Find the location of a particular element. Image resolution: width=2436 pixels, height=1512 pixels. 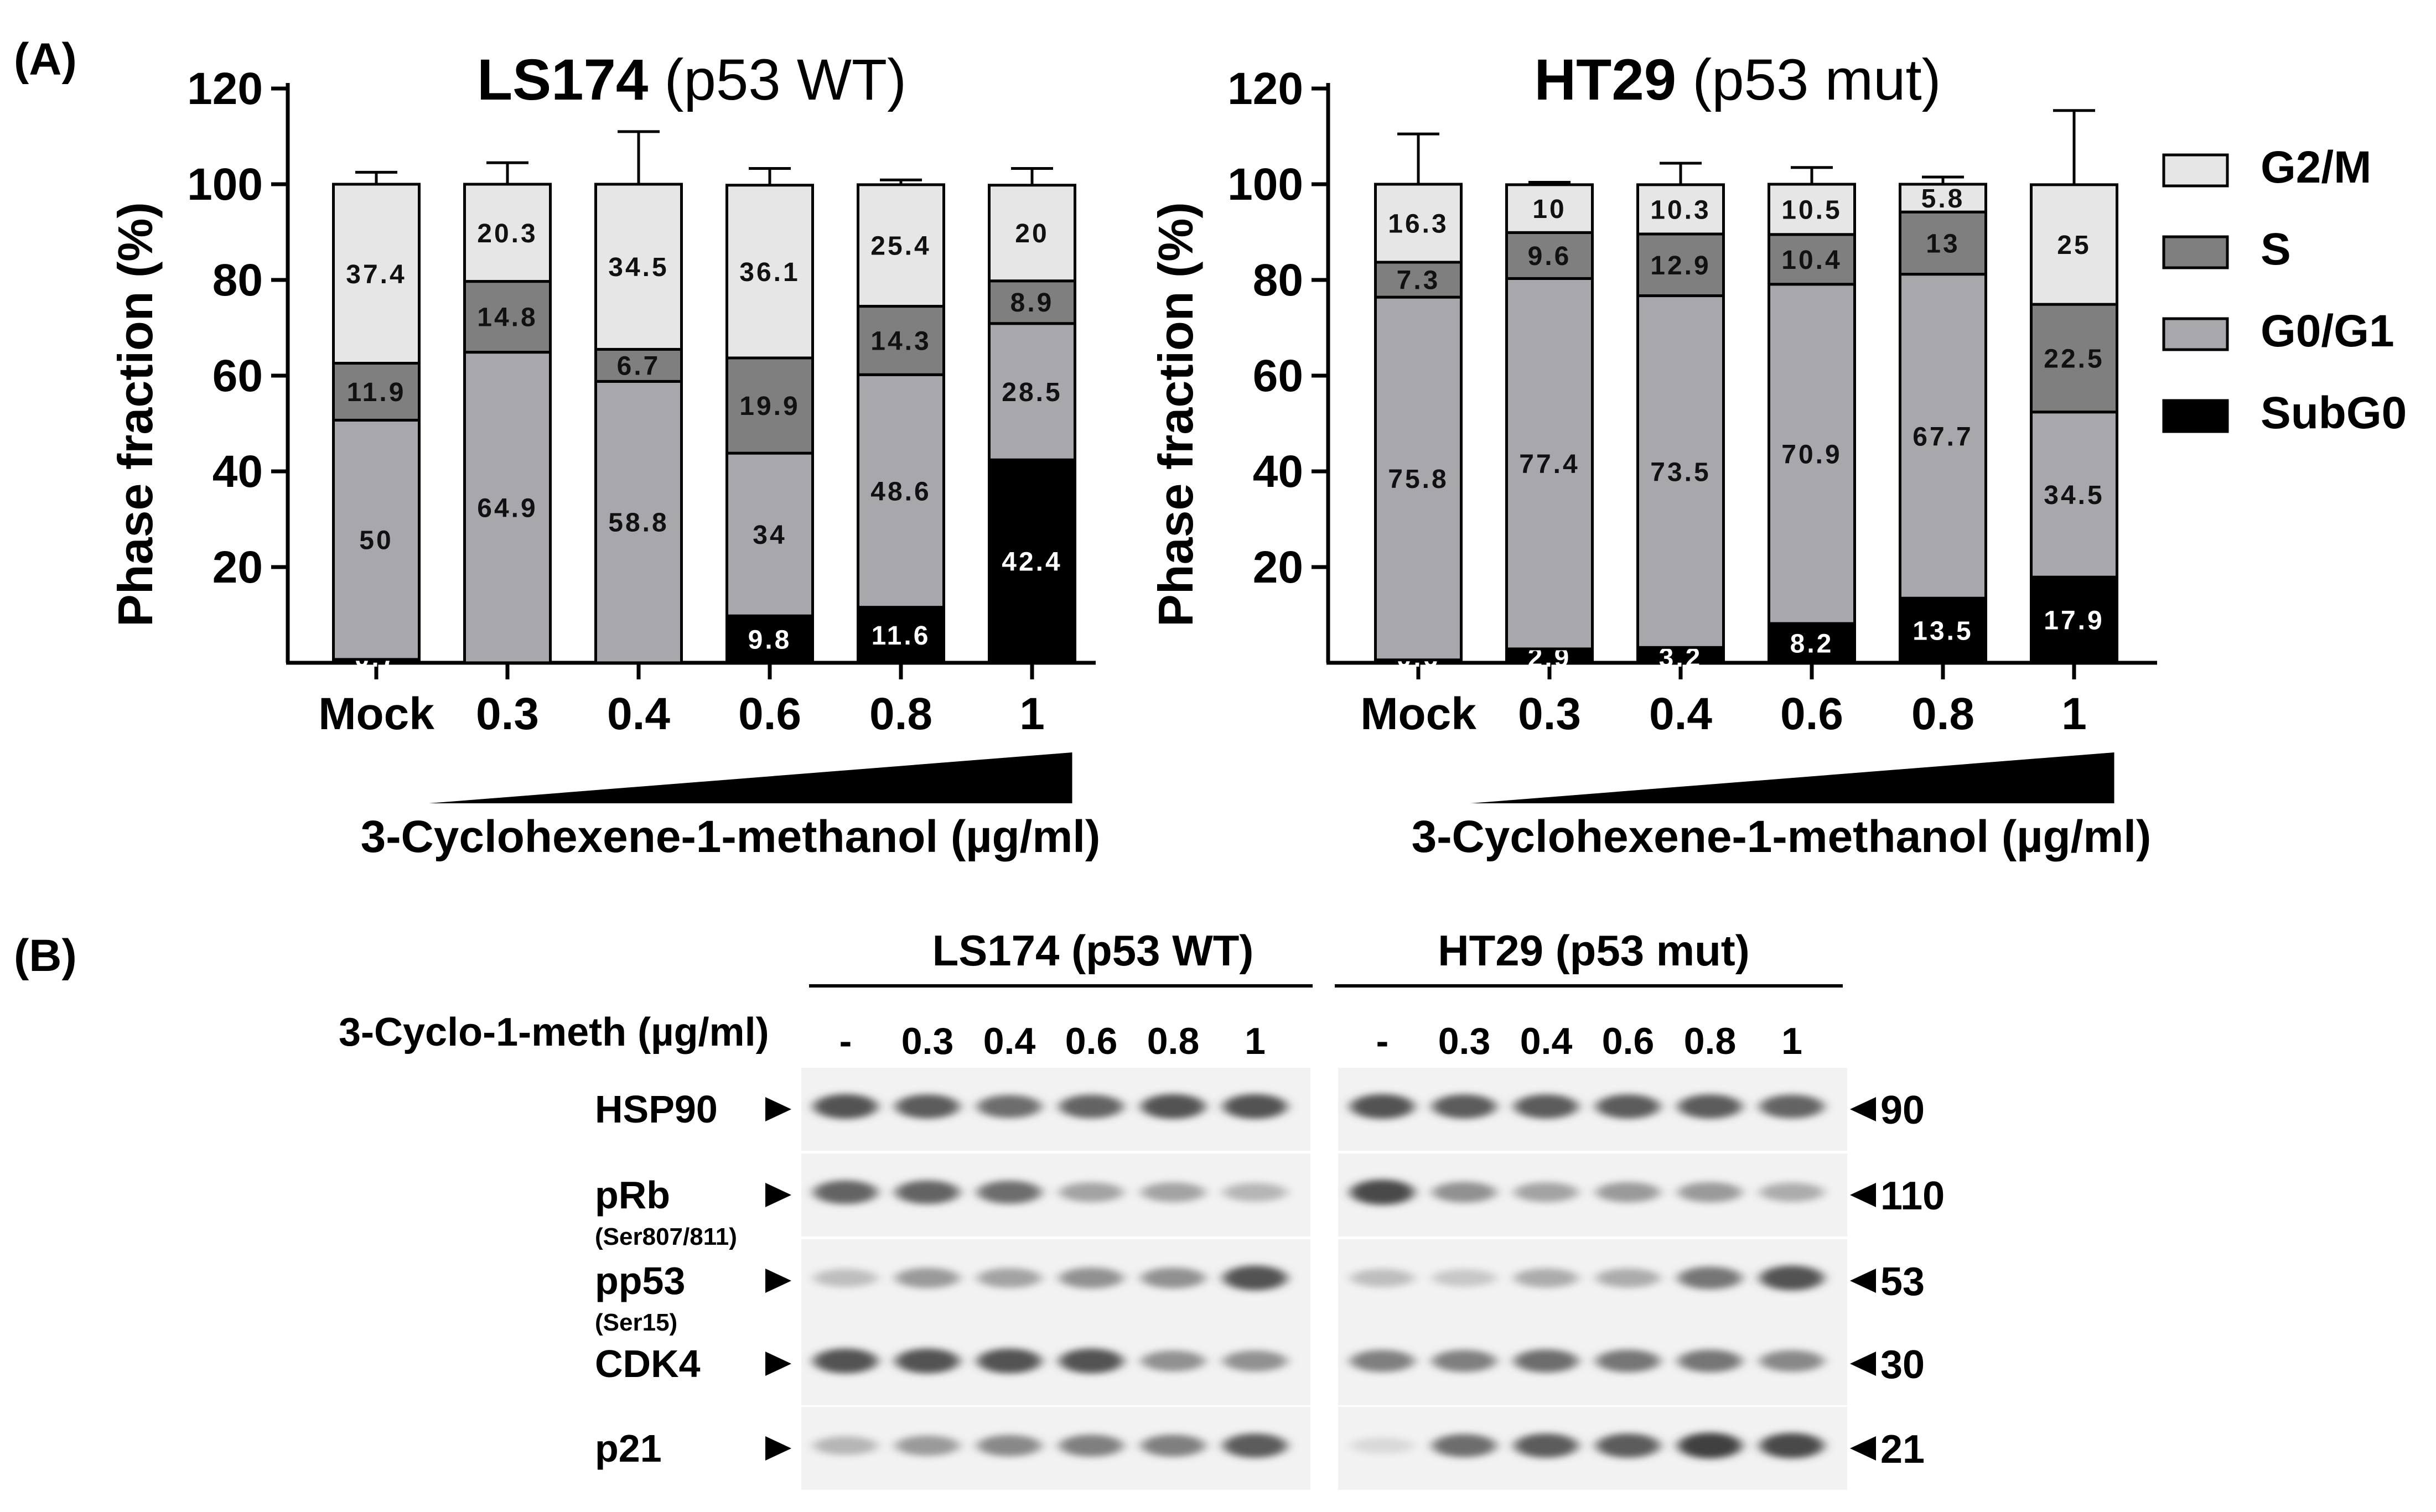

bar-value-label: 20 is located at coordinates (1032, 234).